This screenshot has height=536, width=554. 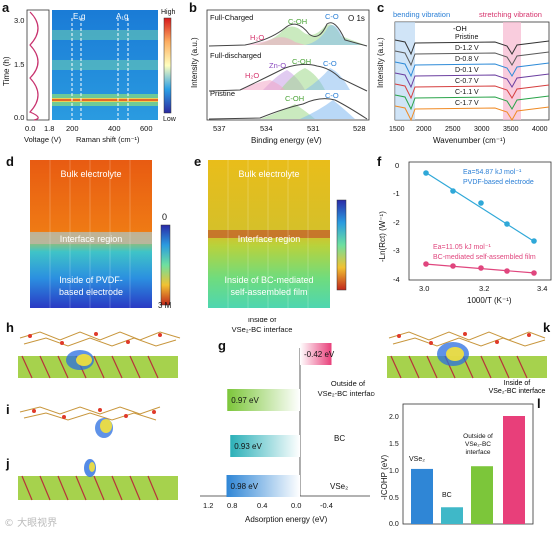 What do you see at coordinates (193, 7) in the screenshot?
I see `panel-label-b: b` at bounding box center [193, 7].